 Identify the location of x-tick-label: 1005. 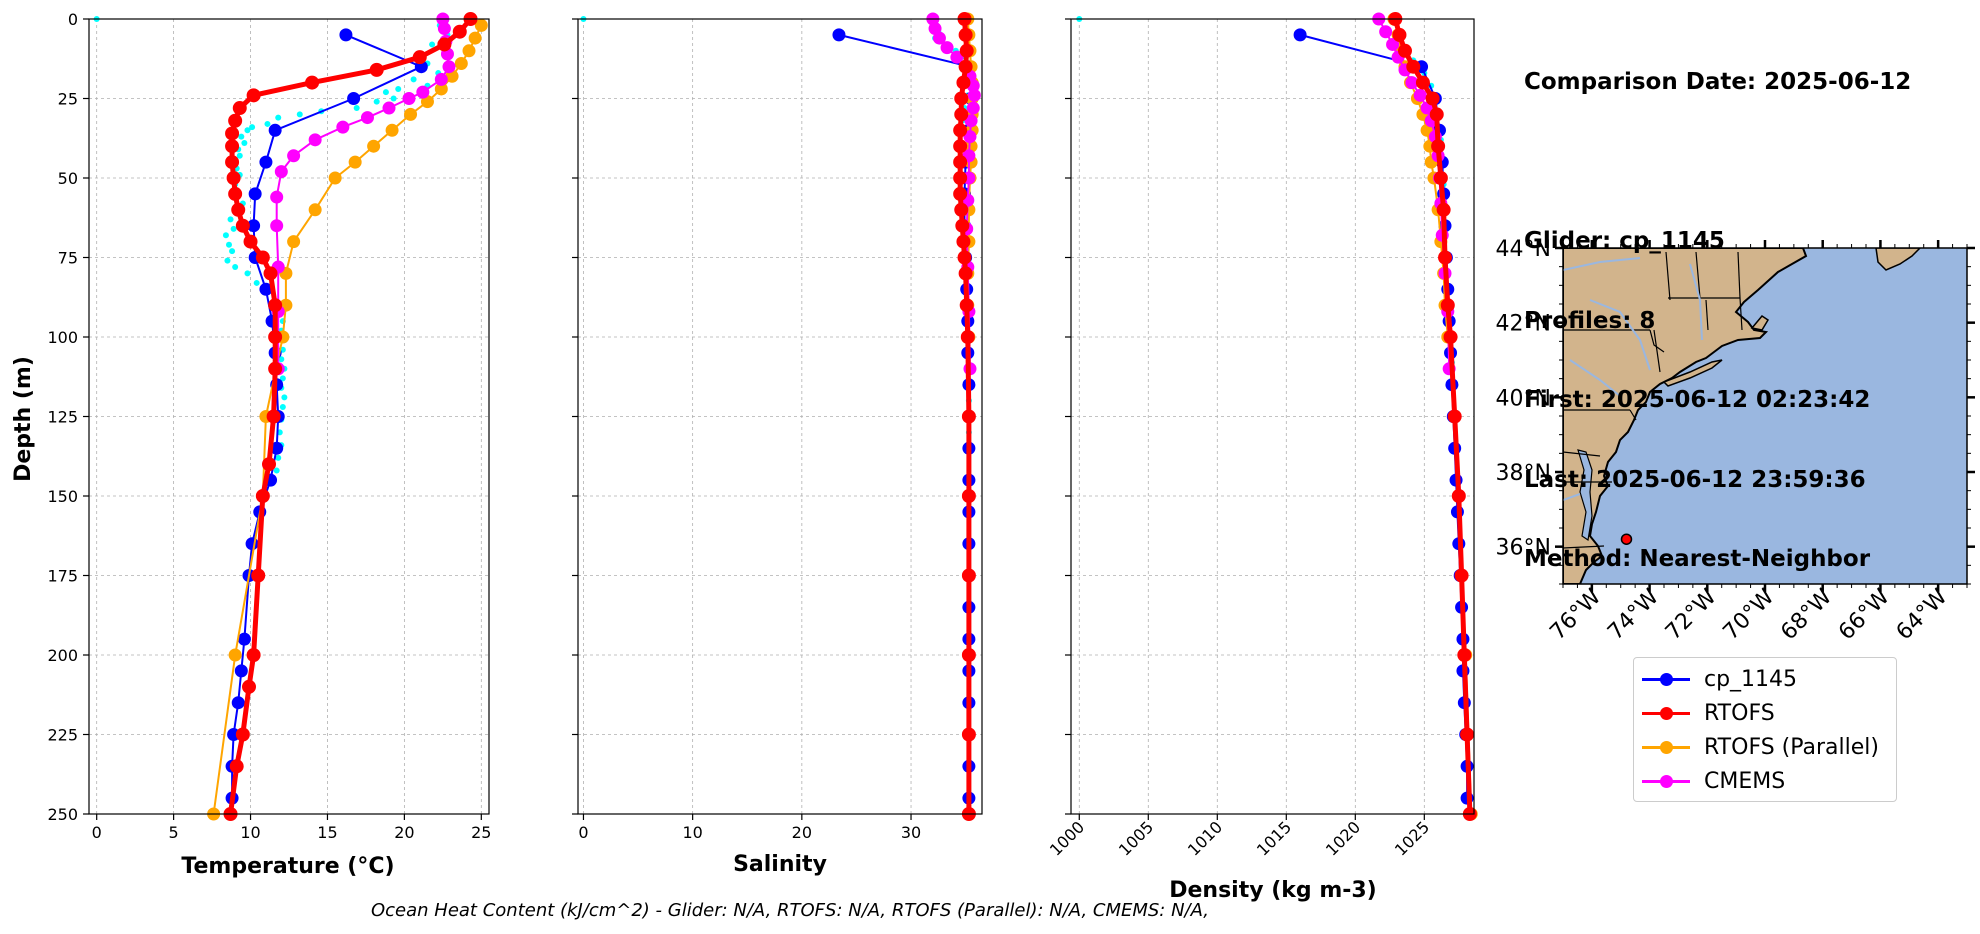
(1136, 838).